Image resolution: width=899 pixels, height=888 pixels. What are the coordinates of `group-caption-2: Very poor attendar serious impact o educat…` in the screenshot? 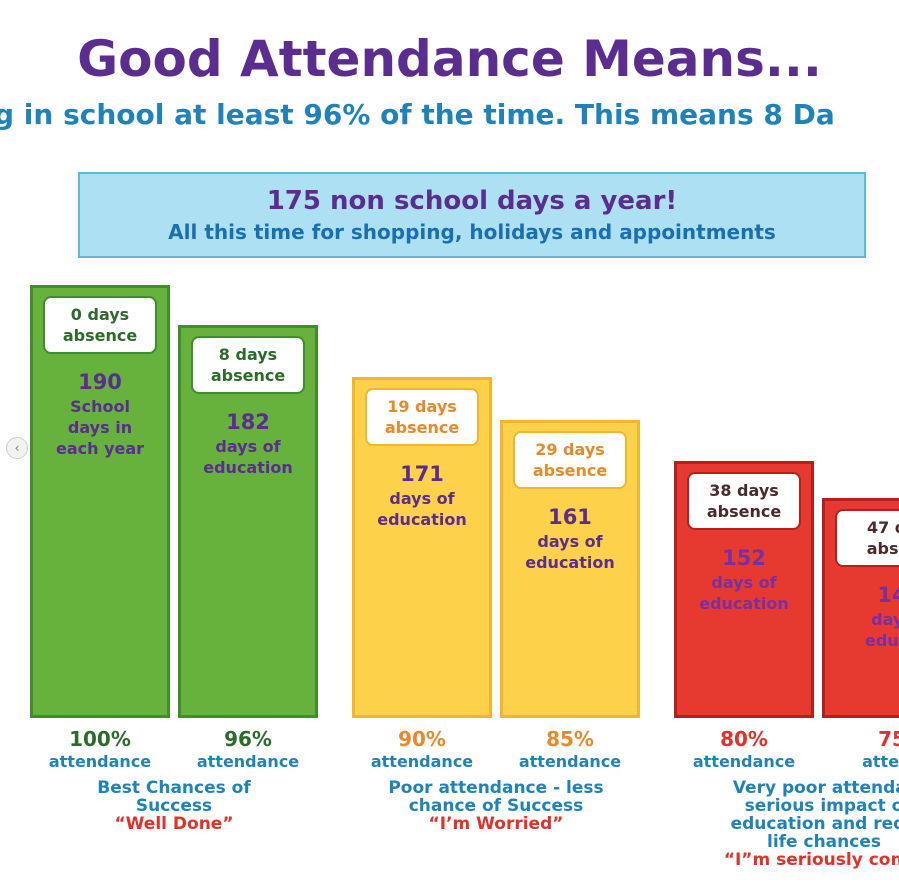 It's located at (786, 824).